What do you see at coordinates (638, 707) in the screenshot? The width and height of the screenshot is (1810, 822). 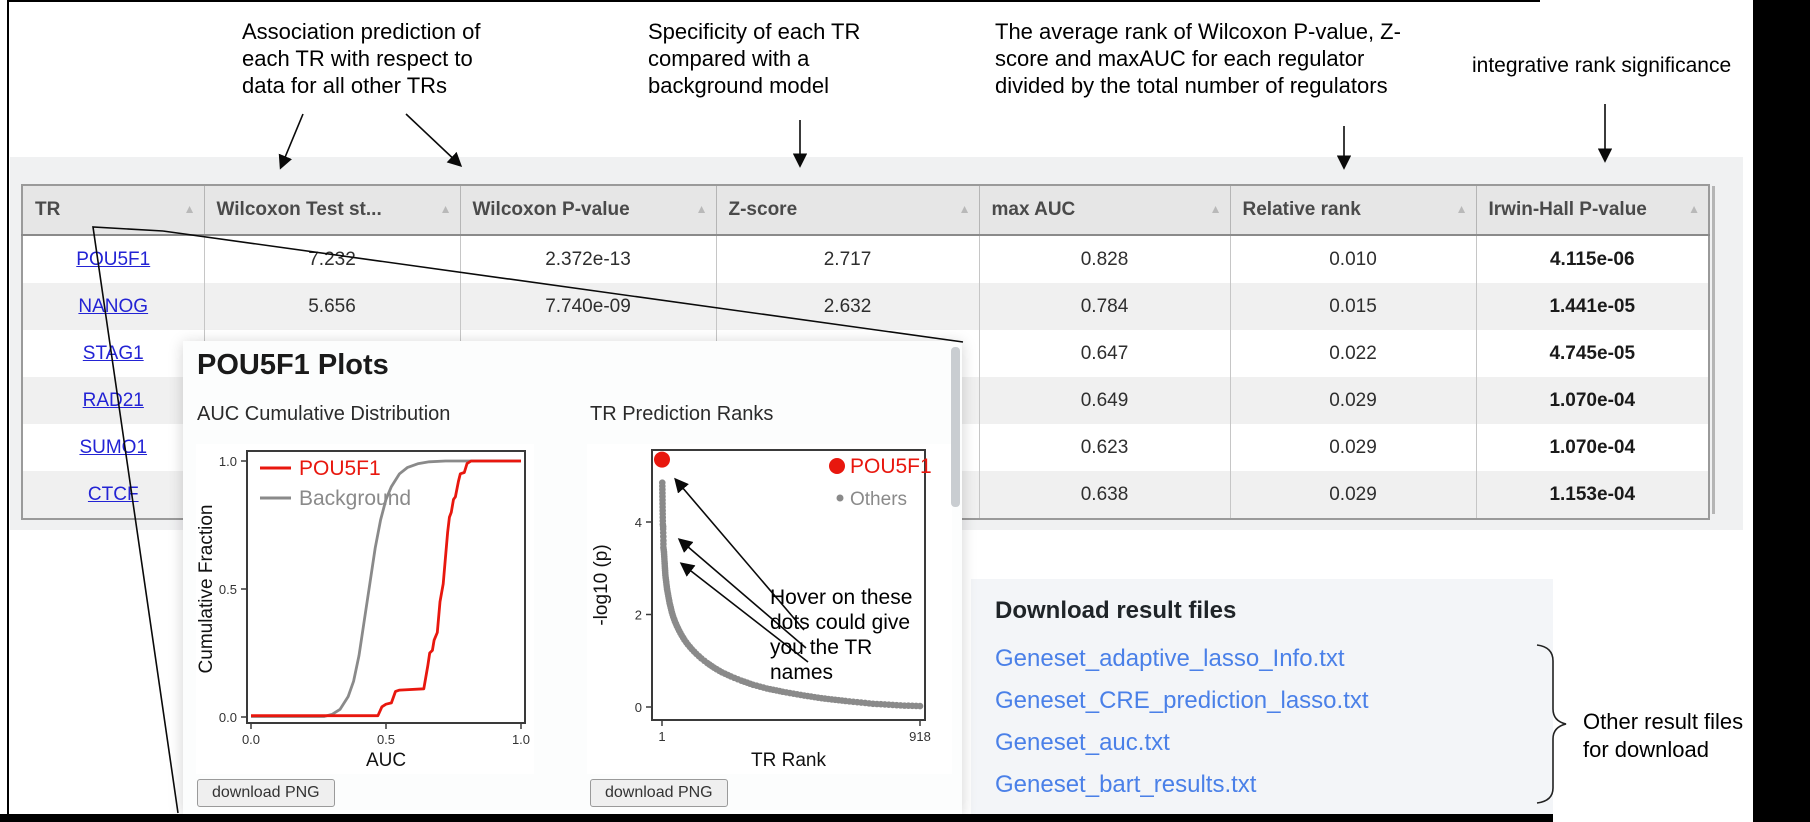 I see `svg-text: 0` at bounding box center [638, 707].